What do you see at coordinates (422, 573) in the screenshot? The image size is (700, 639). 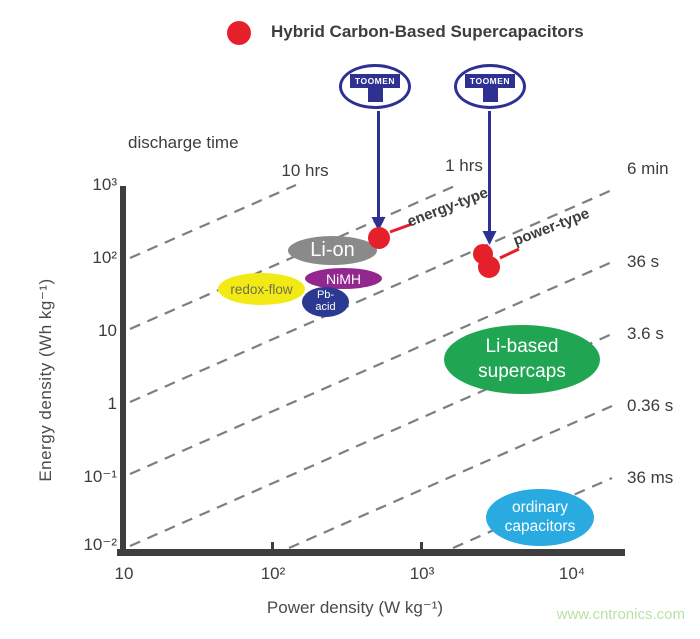 I see `x-tick-1e3: 10³` at bounding box center [422, 573].